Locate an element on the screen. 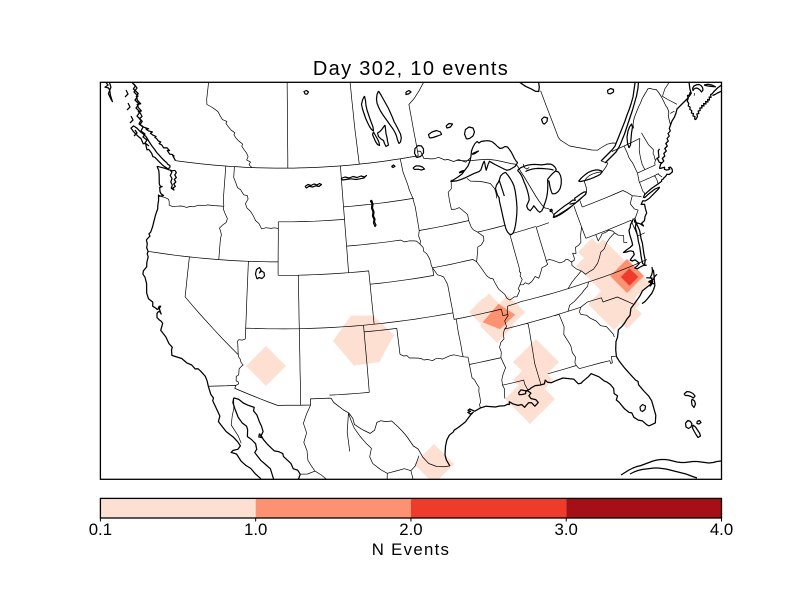  svg-text: 0.1 is located at coordinates (100, 529).